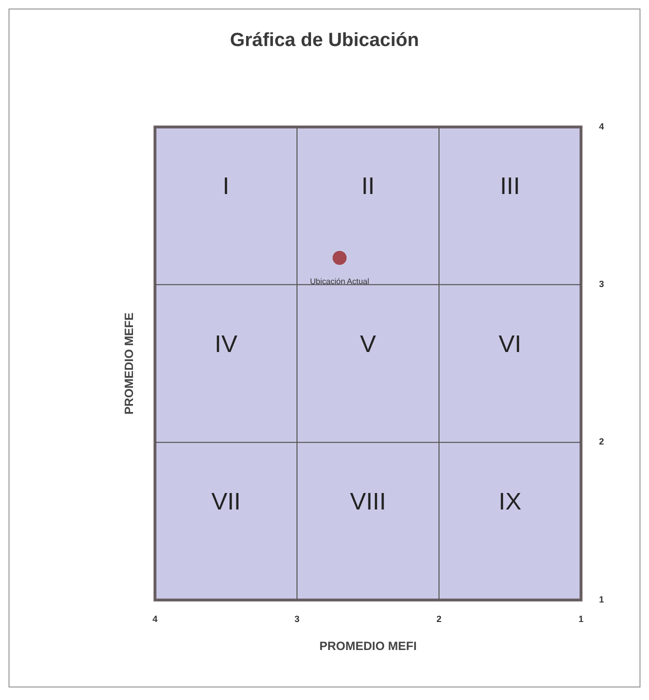 The height and width of the screenshot is (700, 649). What do you see at coordinates (368, 186) in the screenshot?
I see `annotation: II` at bounding box center [368, 186].